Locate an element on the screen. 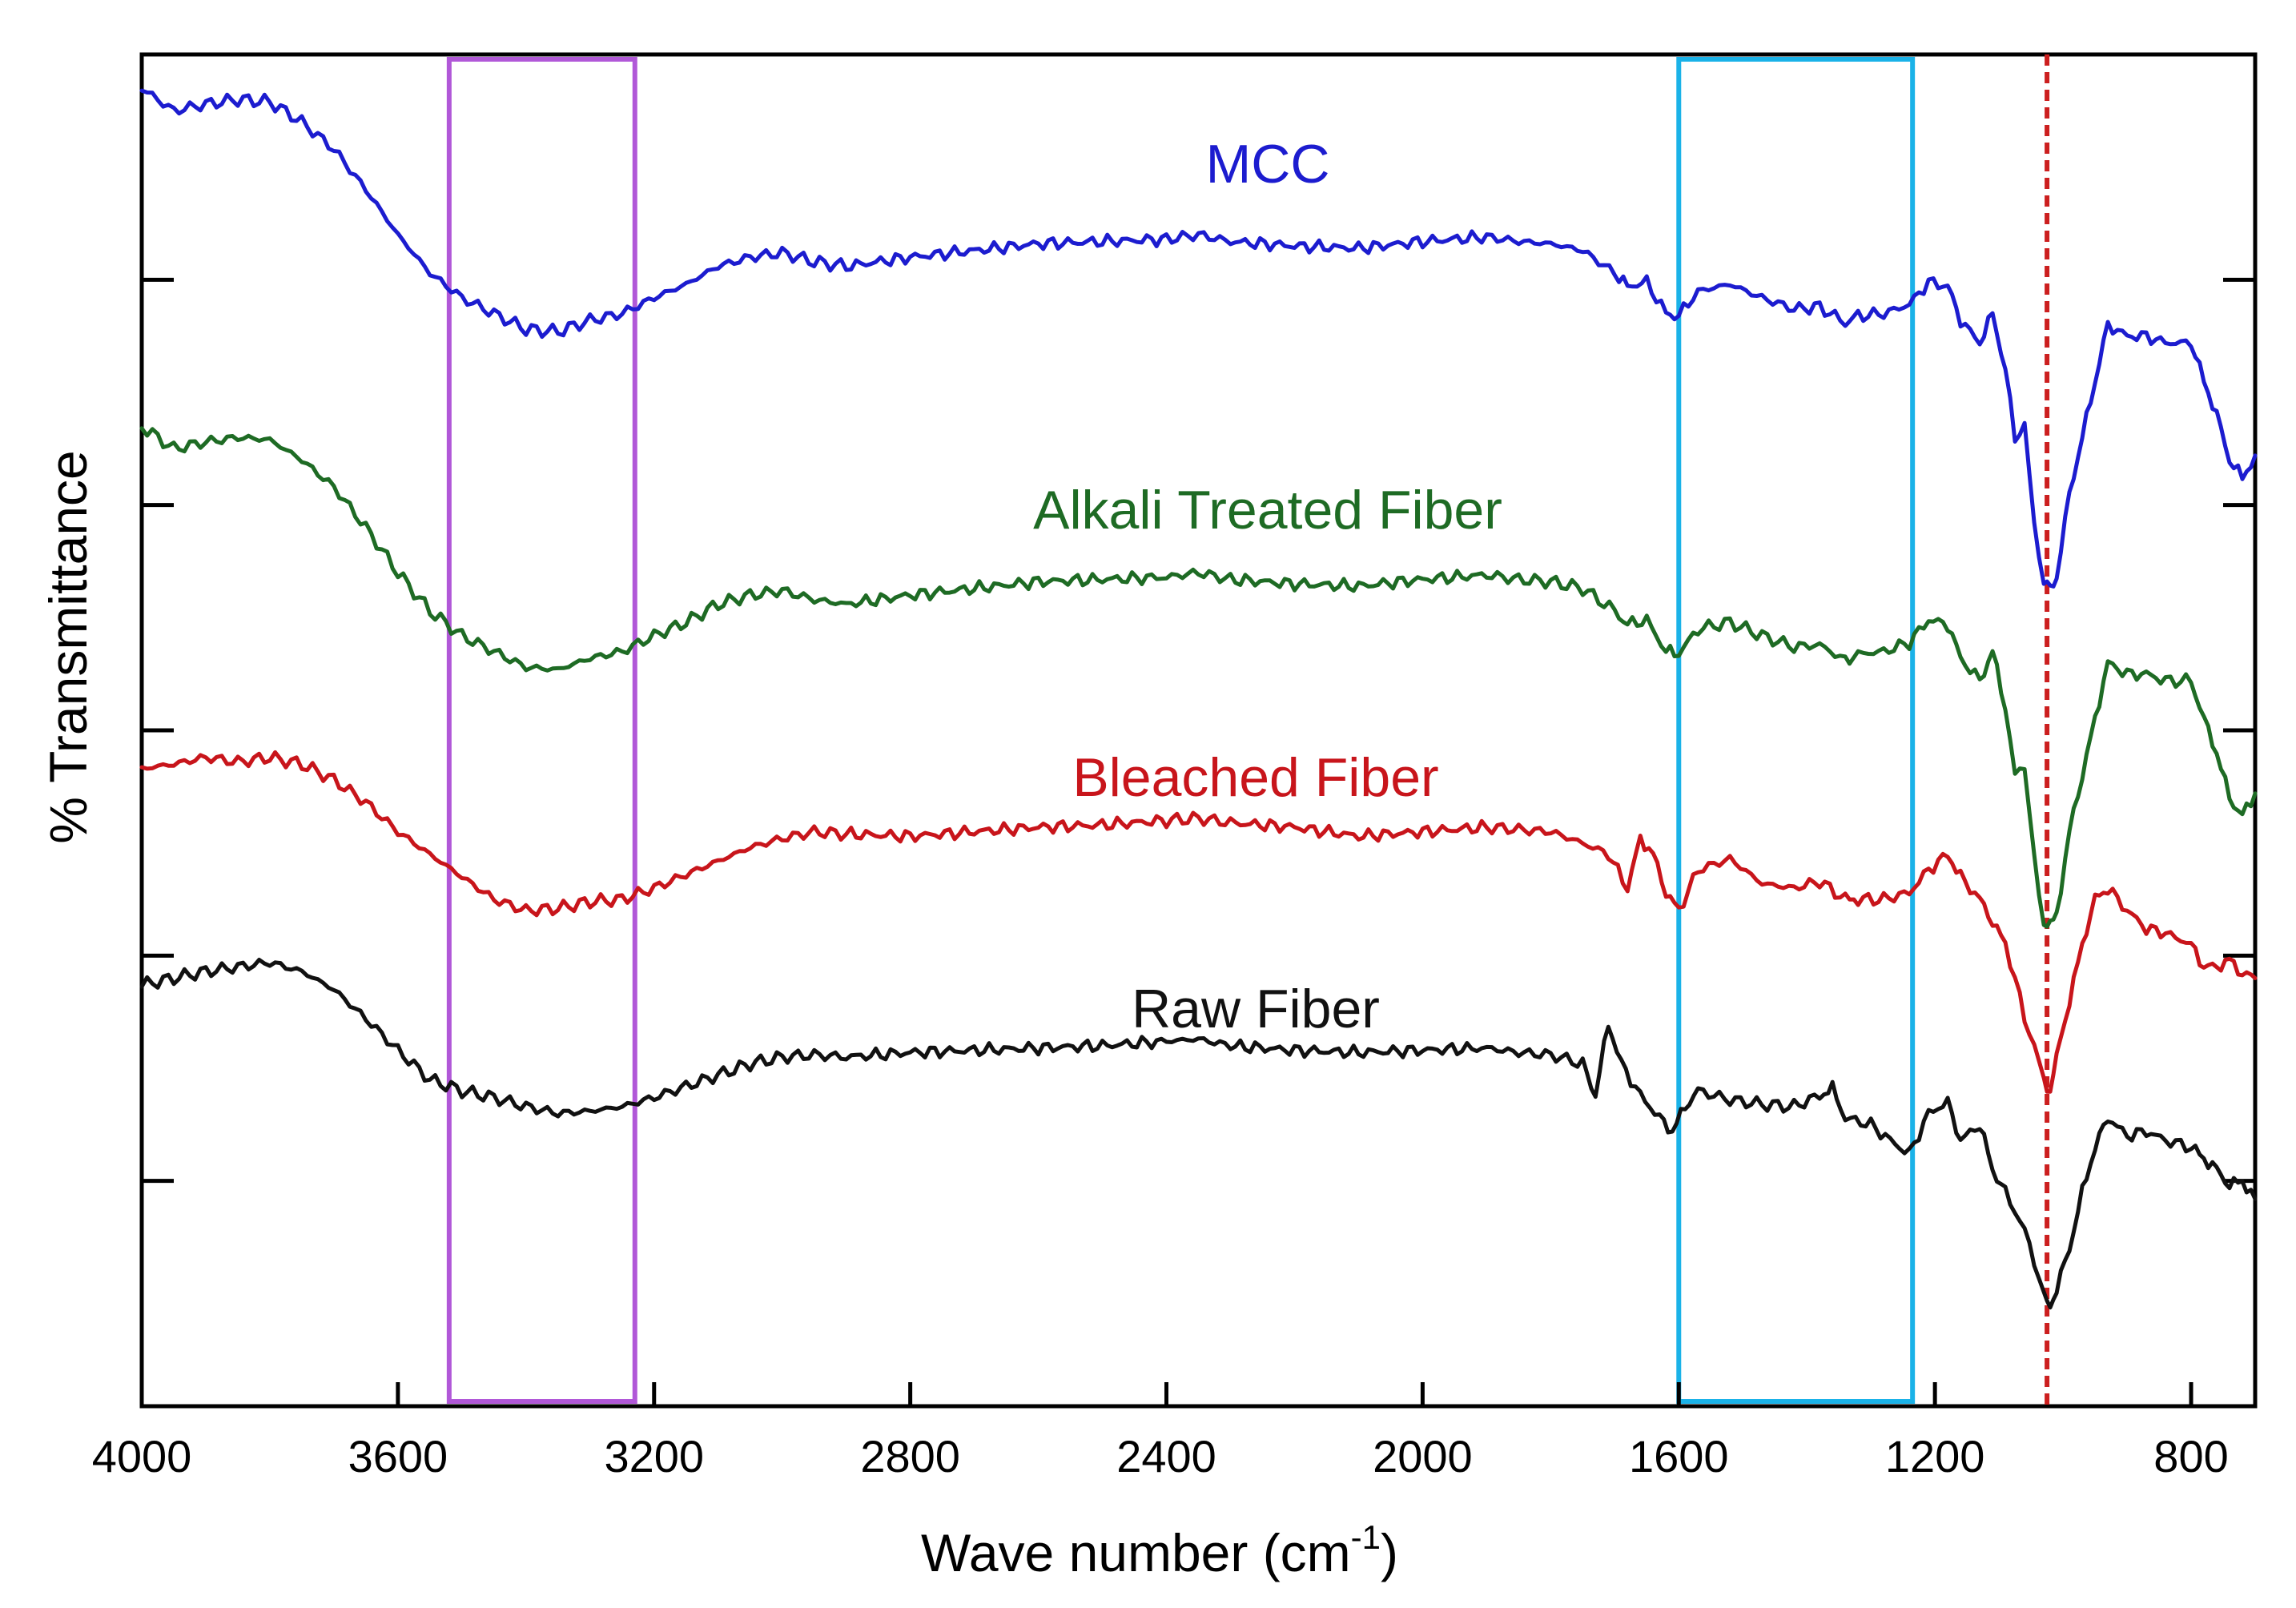  series-label-bleached-fiber: Bleached Fiber is located at coordinates (1255, 777).